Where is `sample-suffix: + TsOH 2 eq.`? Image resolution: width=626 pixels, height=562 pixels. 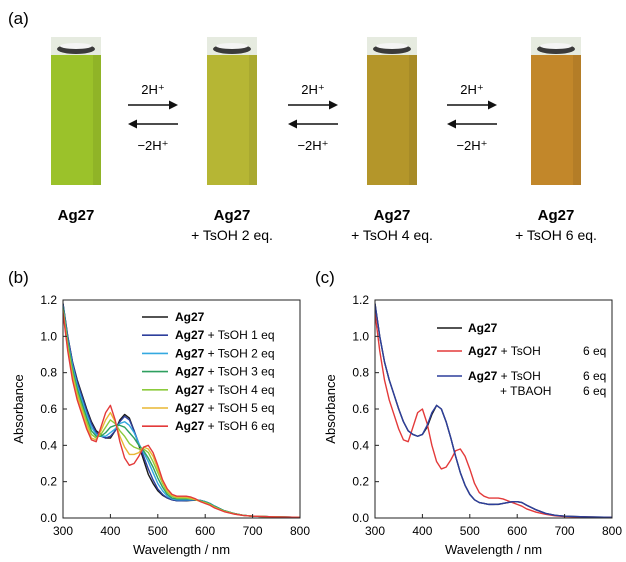
sample-suffix: + TsOH 2 eq. is located at coordinates (232, 235).